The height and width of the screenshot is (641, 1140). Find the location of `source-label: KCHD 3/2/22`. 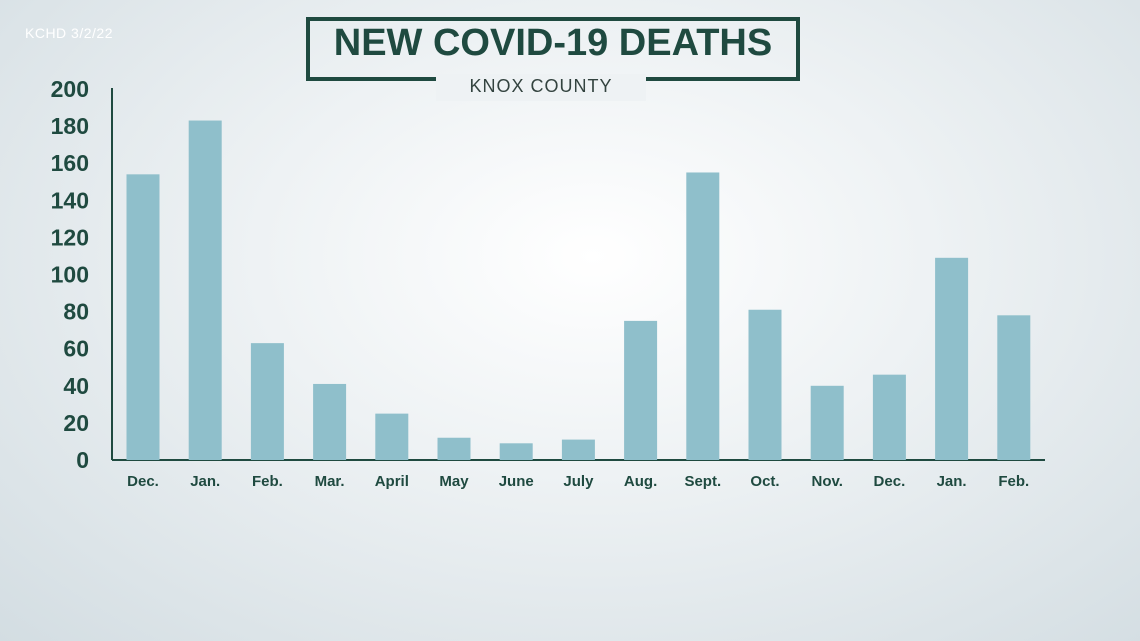

source-label: KCHD 3/2/22 is located at coordinates (69, 33).